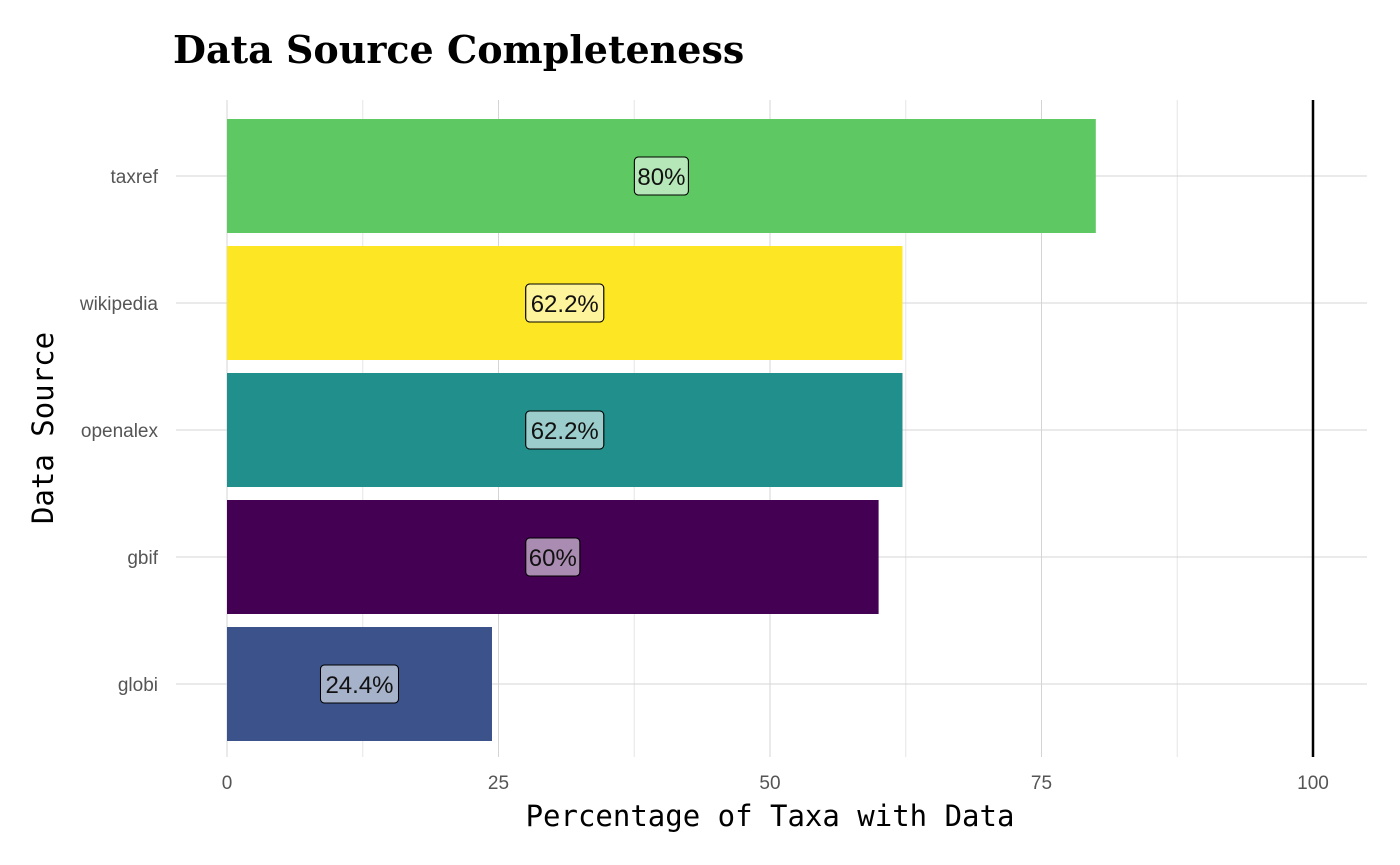  What do you see at coordinates (134, 177) in the screenshot?
I see `y-tick-label: taxref` at bounding box center [134, 177].